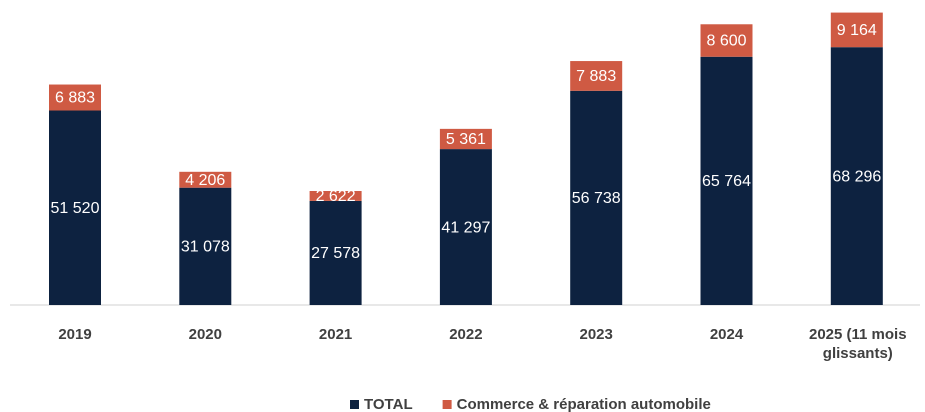  I want to click on value-label: 51 520, so click(75, 208).